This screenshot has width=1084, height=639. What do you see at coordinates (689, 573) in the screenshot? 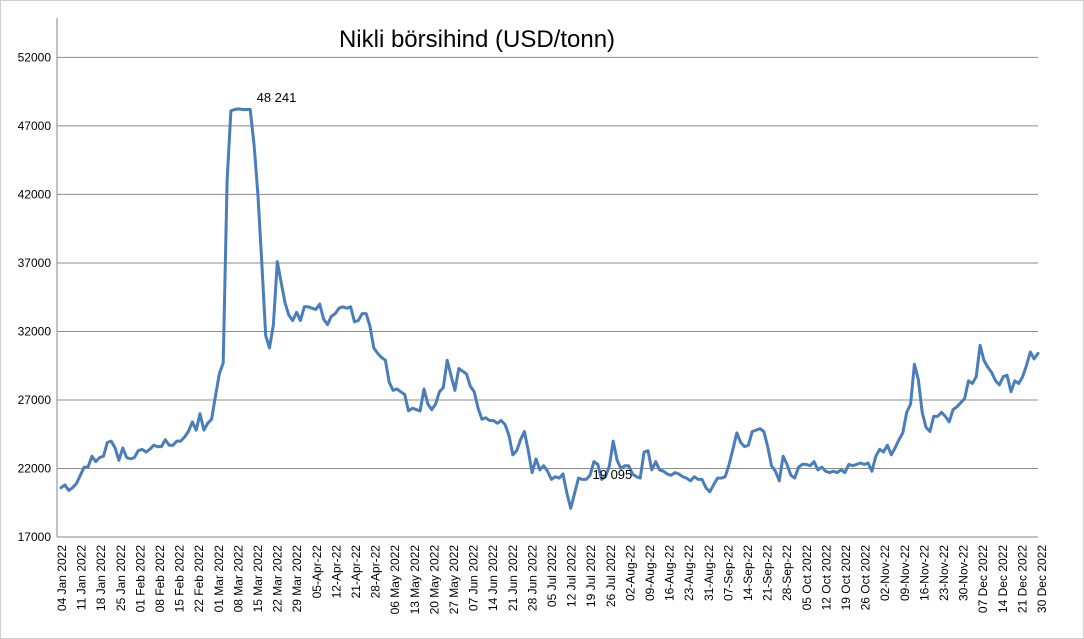
I see `x-tick-label: 23-Aug-22` at bounding box center [689, 573].